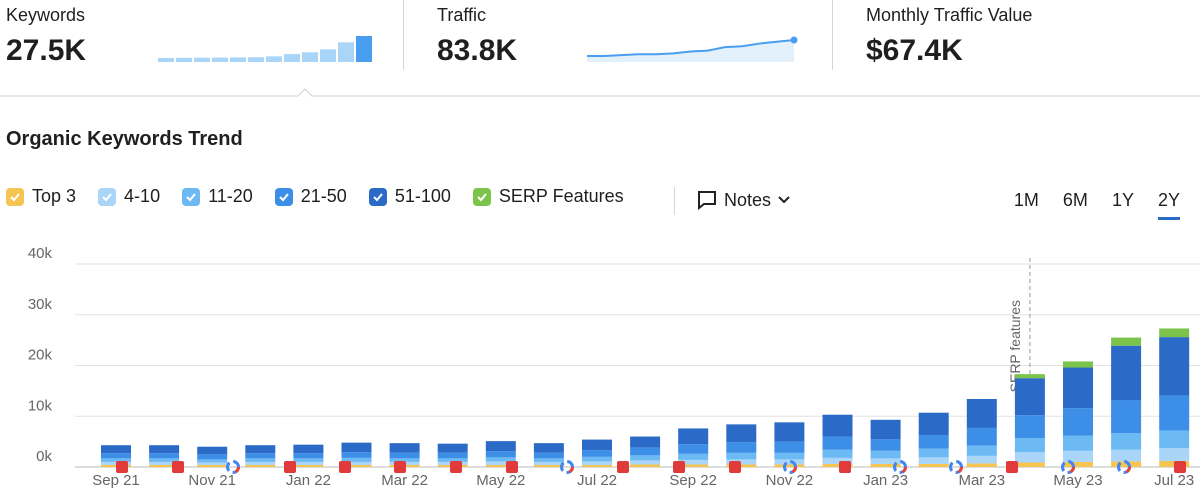 The width and height of the screenshot is (1200, 491). What do you see at coordinates (308, 480) in the screenshot?
I see `x-tick-label: Jan 22` at bounding box center [308, 480].